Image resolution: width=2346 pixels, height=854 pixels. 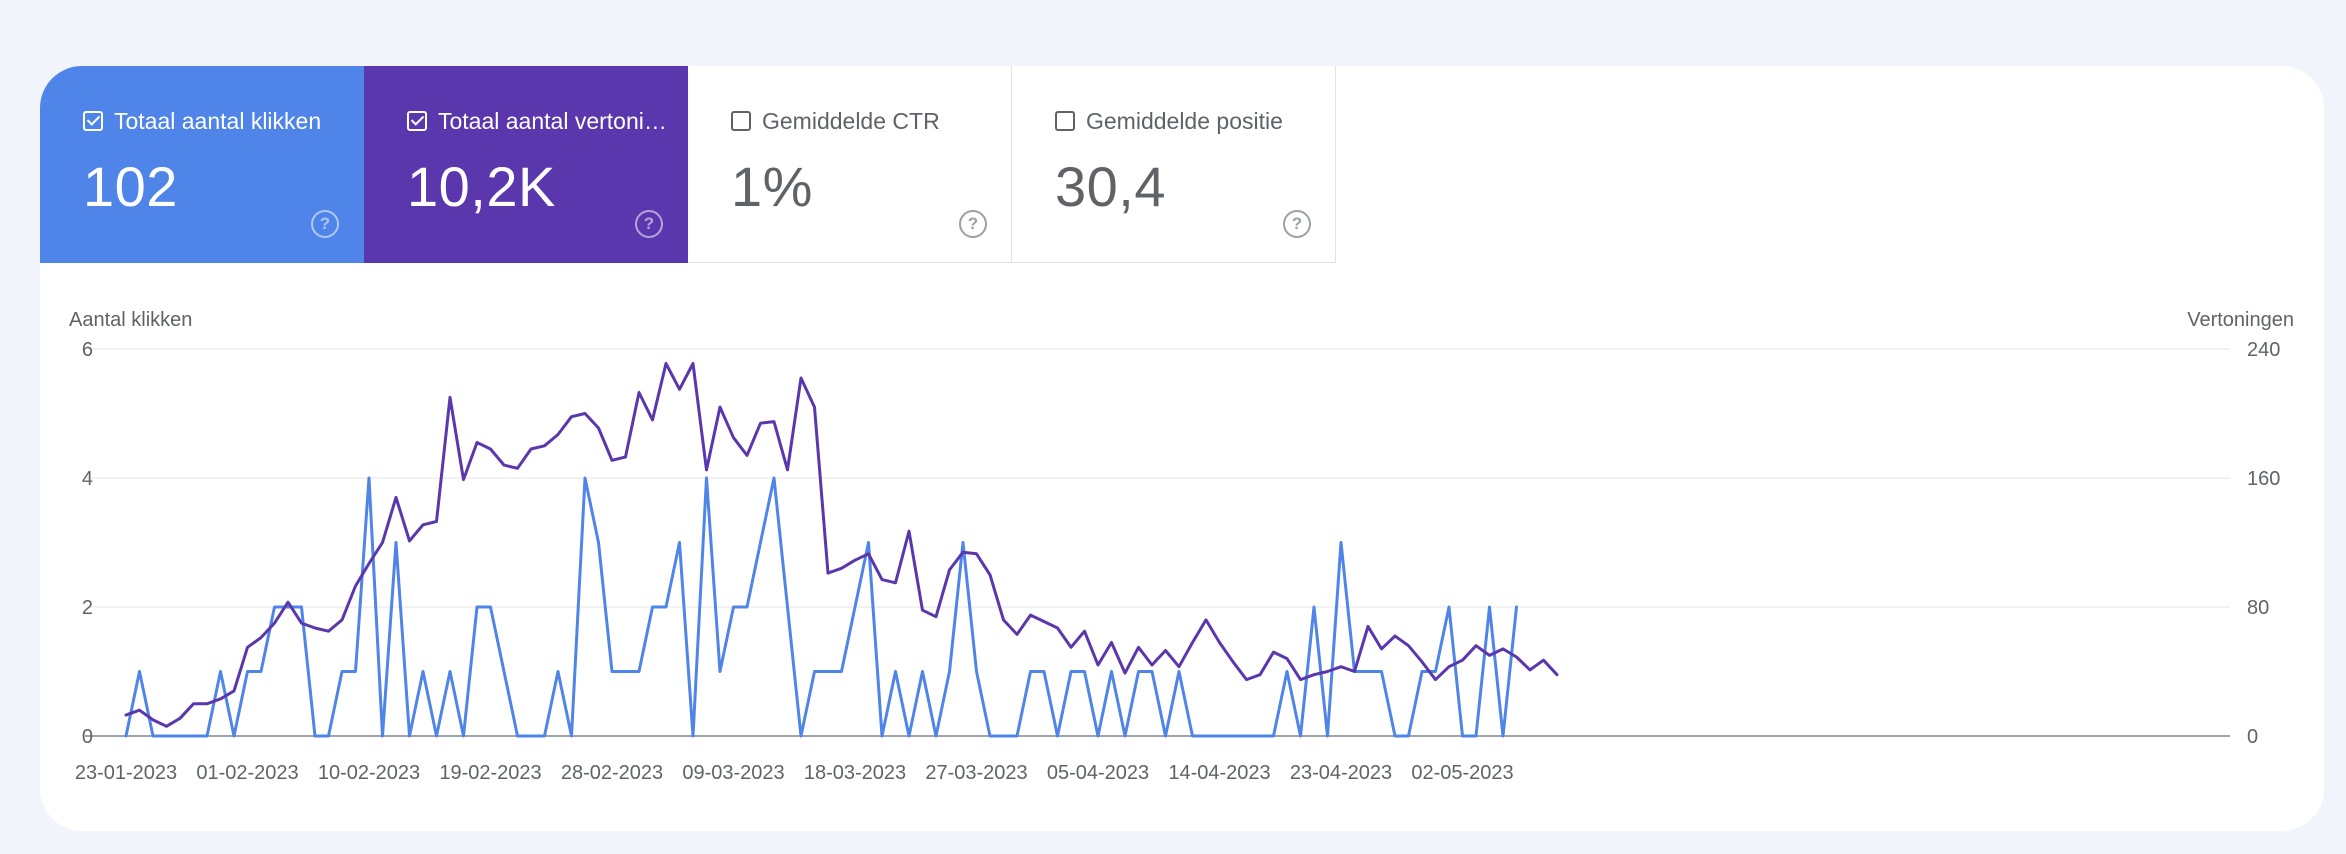 What do you see at coordinates (87, 608) in the screenshot?
I see `y-tick-label: 2` at bounding box center [87, 608].